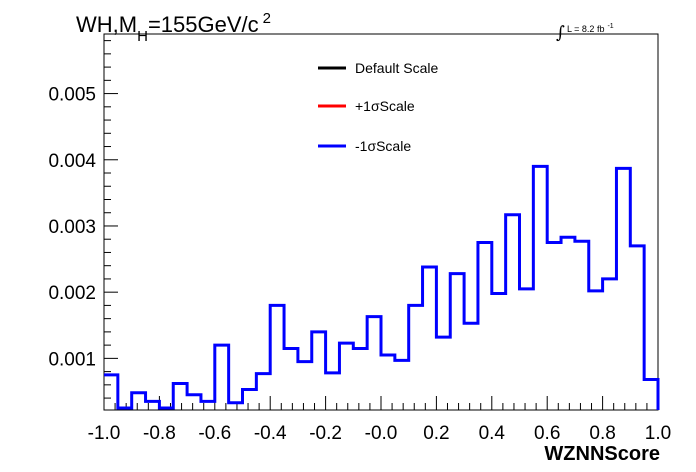 This screenshot has width=696, height=472. What do you see at coordinates (383, 146) in the screenshot?
I see `legend-label: -1σScale` at bounding box center [383, 146].